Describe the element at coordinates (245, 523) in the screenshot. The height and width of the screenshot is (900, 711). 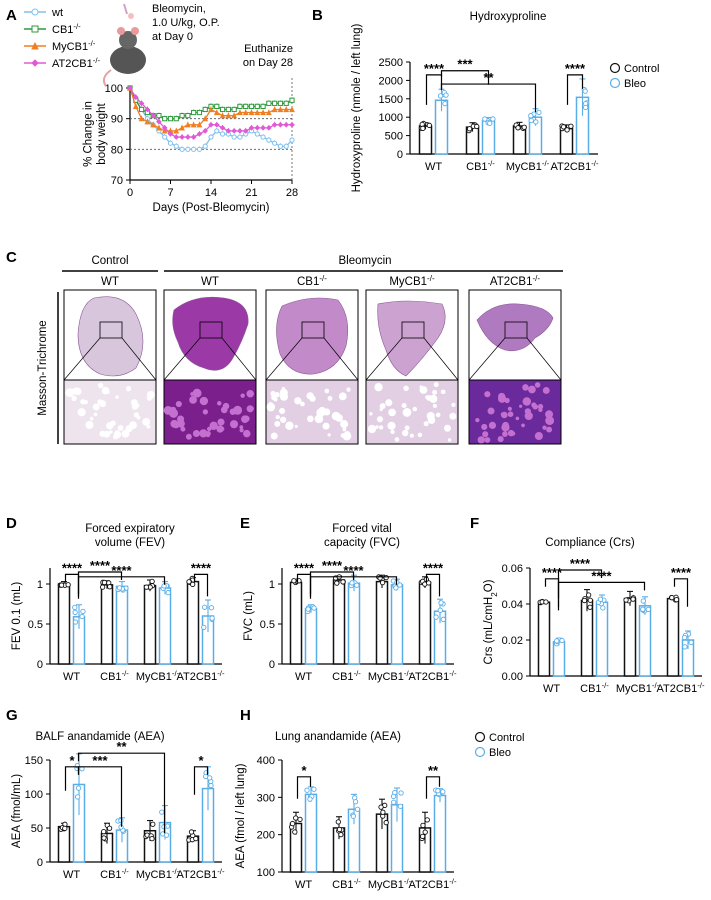
I see `panel-letter-E: E` at that location.